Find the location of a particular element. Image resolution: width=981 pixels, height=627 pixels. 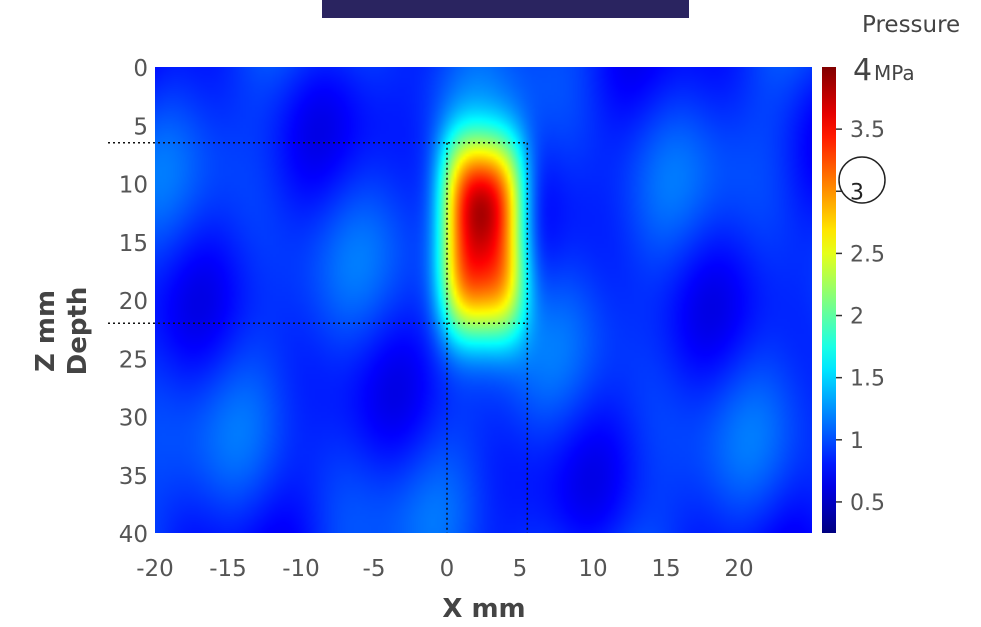

y-tick-label: 15 is located at coordinates (133, 244).